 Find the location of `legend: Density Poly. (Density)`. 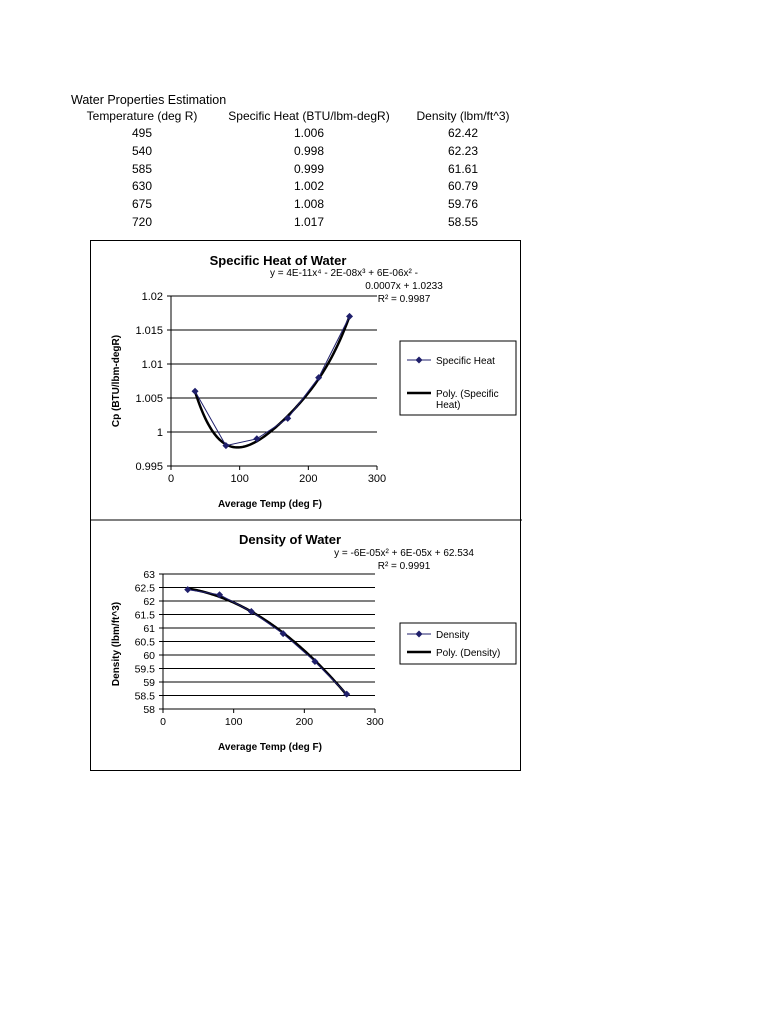

legend: Density Poly. (Density) is located at coordinates (458, 643).